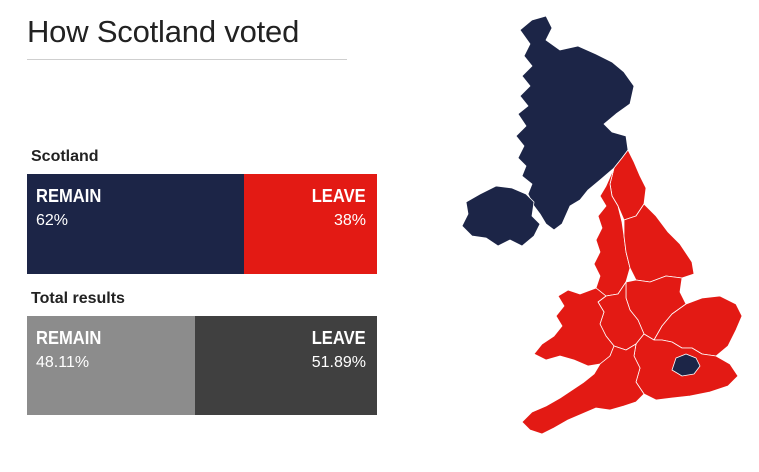  What do you see at coordinates (78, 298) in the screenshot?
I see `total-results-label: Total results` at bounding box center [78, 298].